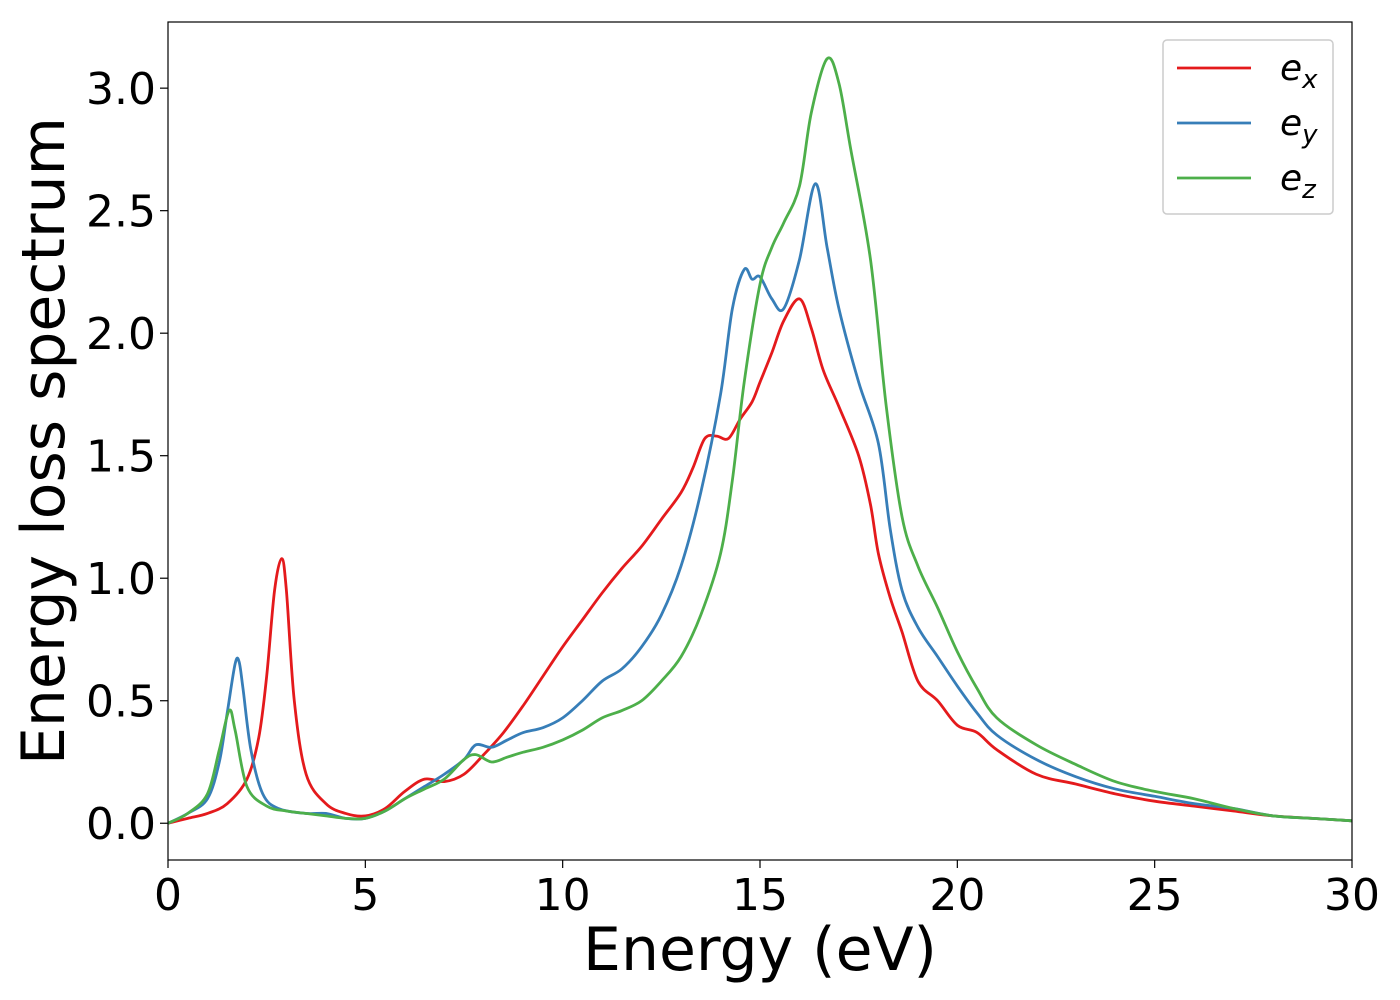  I want to click on y-axis-label: Energy loss spectrum, so click(44, 441).